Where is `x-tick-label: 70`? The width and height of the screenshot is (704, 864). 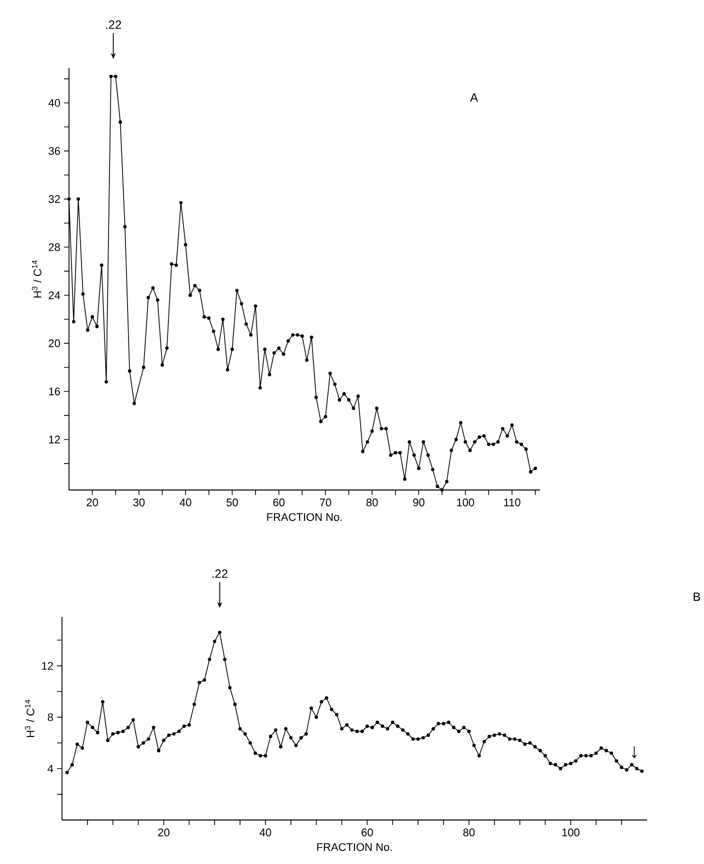
x-tick-label: 70 is located at coordinates (326, 502).